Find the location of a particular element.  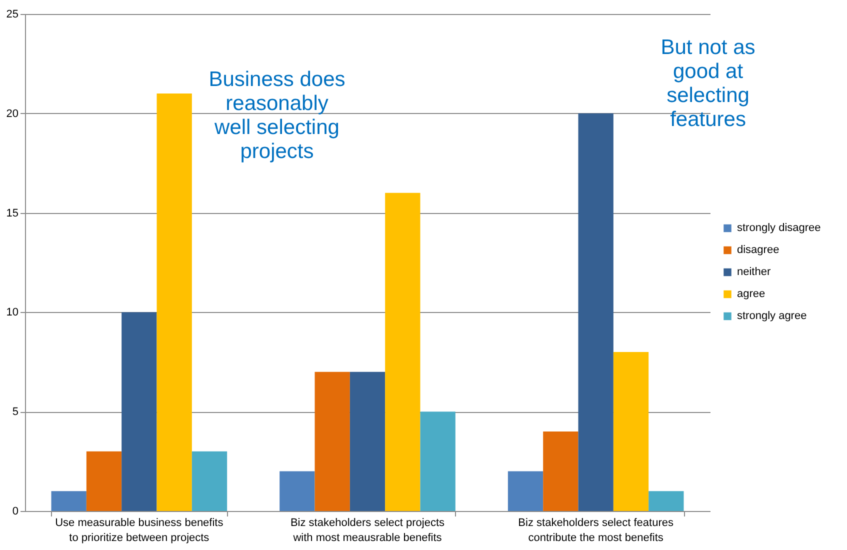

x-tick-label: Use measurable business benefits to prioritize between projects is located at coordinates (139, 530).